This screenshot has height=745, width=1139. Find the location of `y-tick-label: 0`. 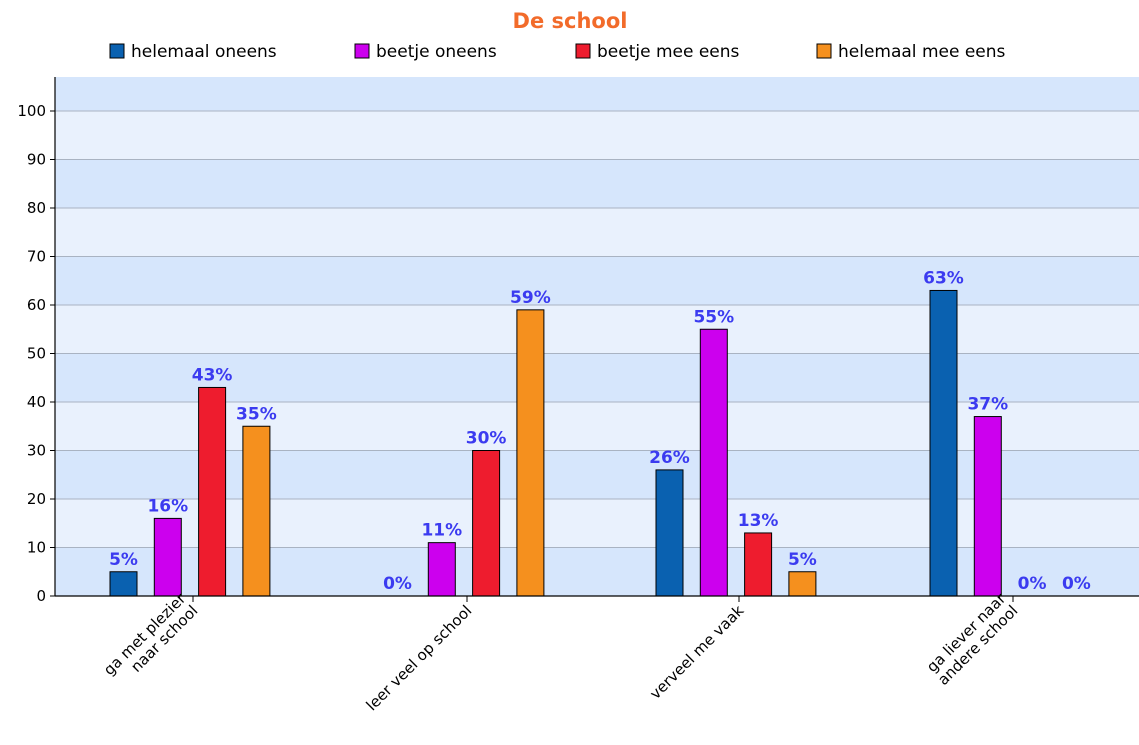

y-tick-label: 0 is located at coordinates (41, 596).